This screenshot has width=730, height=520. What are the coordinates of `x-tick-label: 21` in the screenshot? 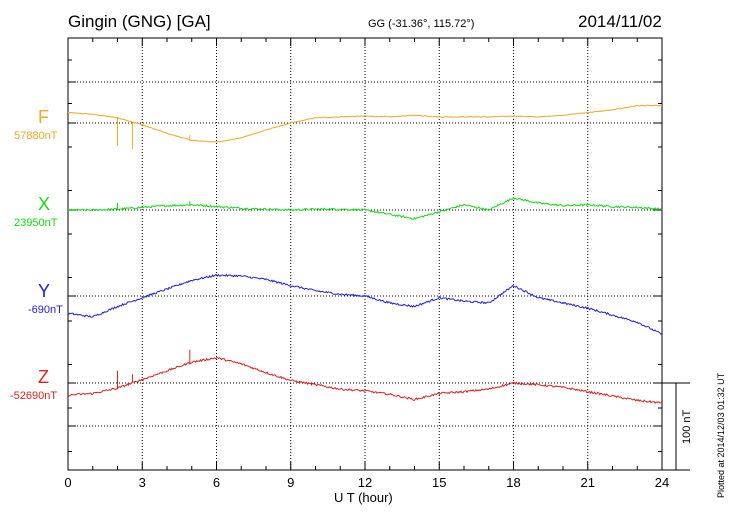 It's located at (588, 482).